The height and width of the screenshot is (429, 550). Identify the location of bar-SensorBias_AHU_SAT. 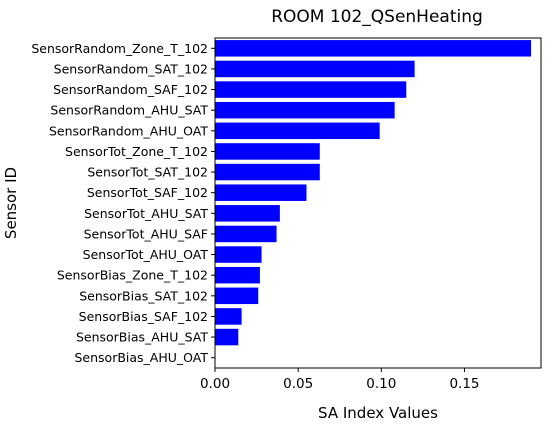
(227, 337).